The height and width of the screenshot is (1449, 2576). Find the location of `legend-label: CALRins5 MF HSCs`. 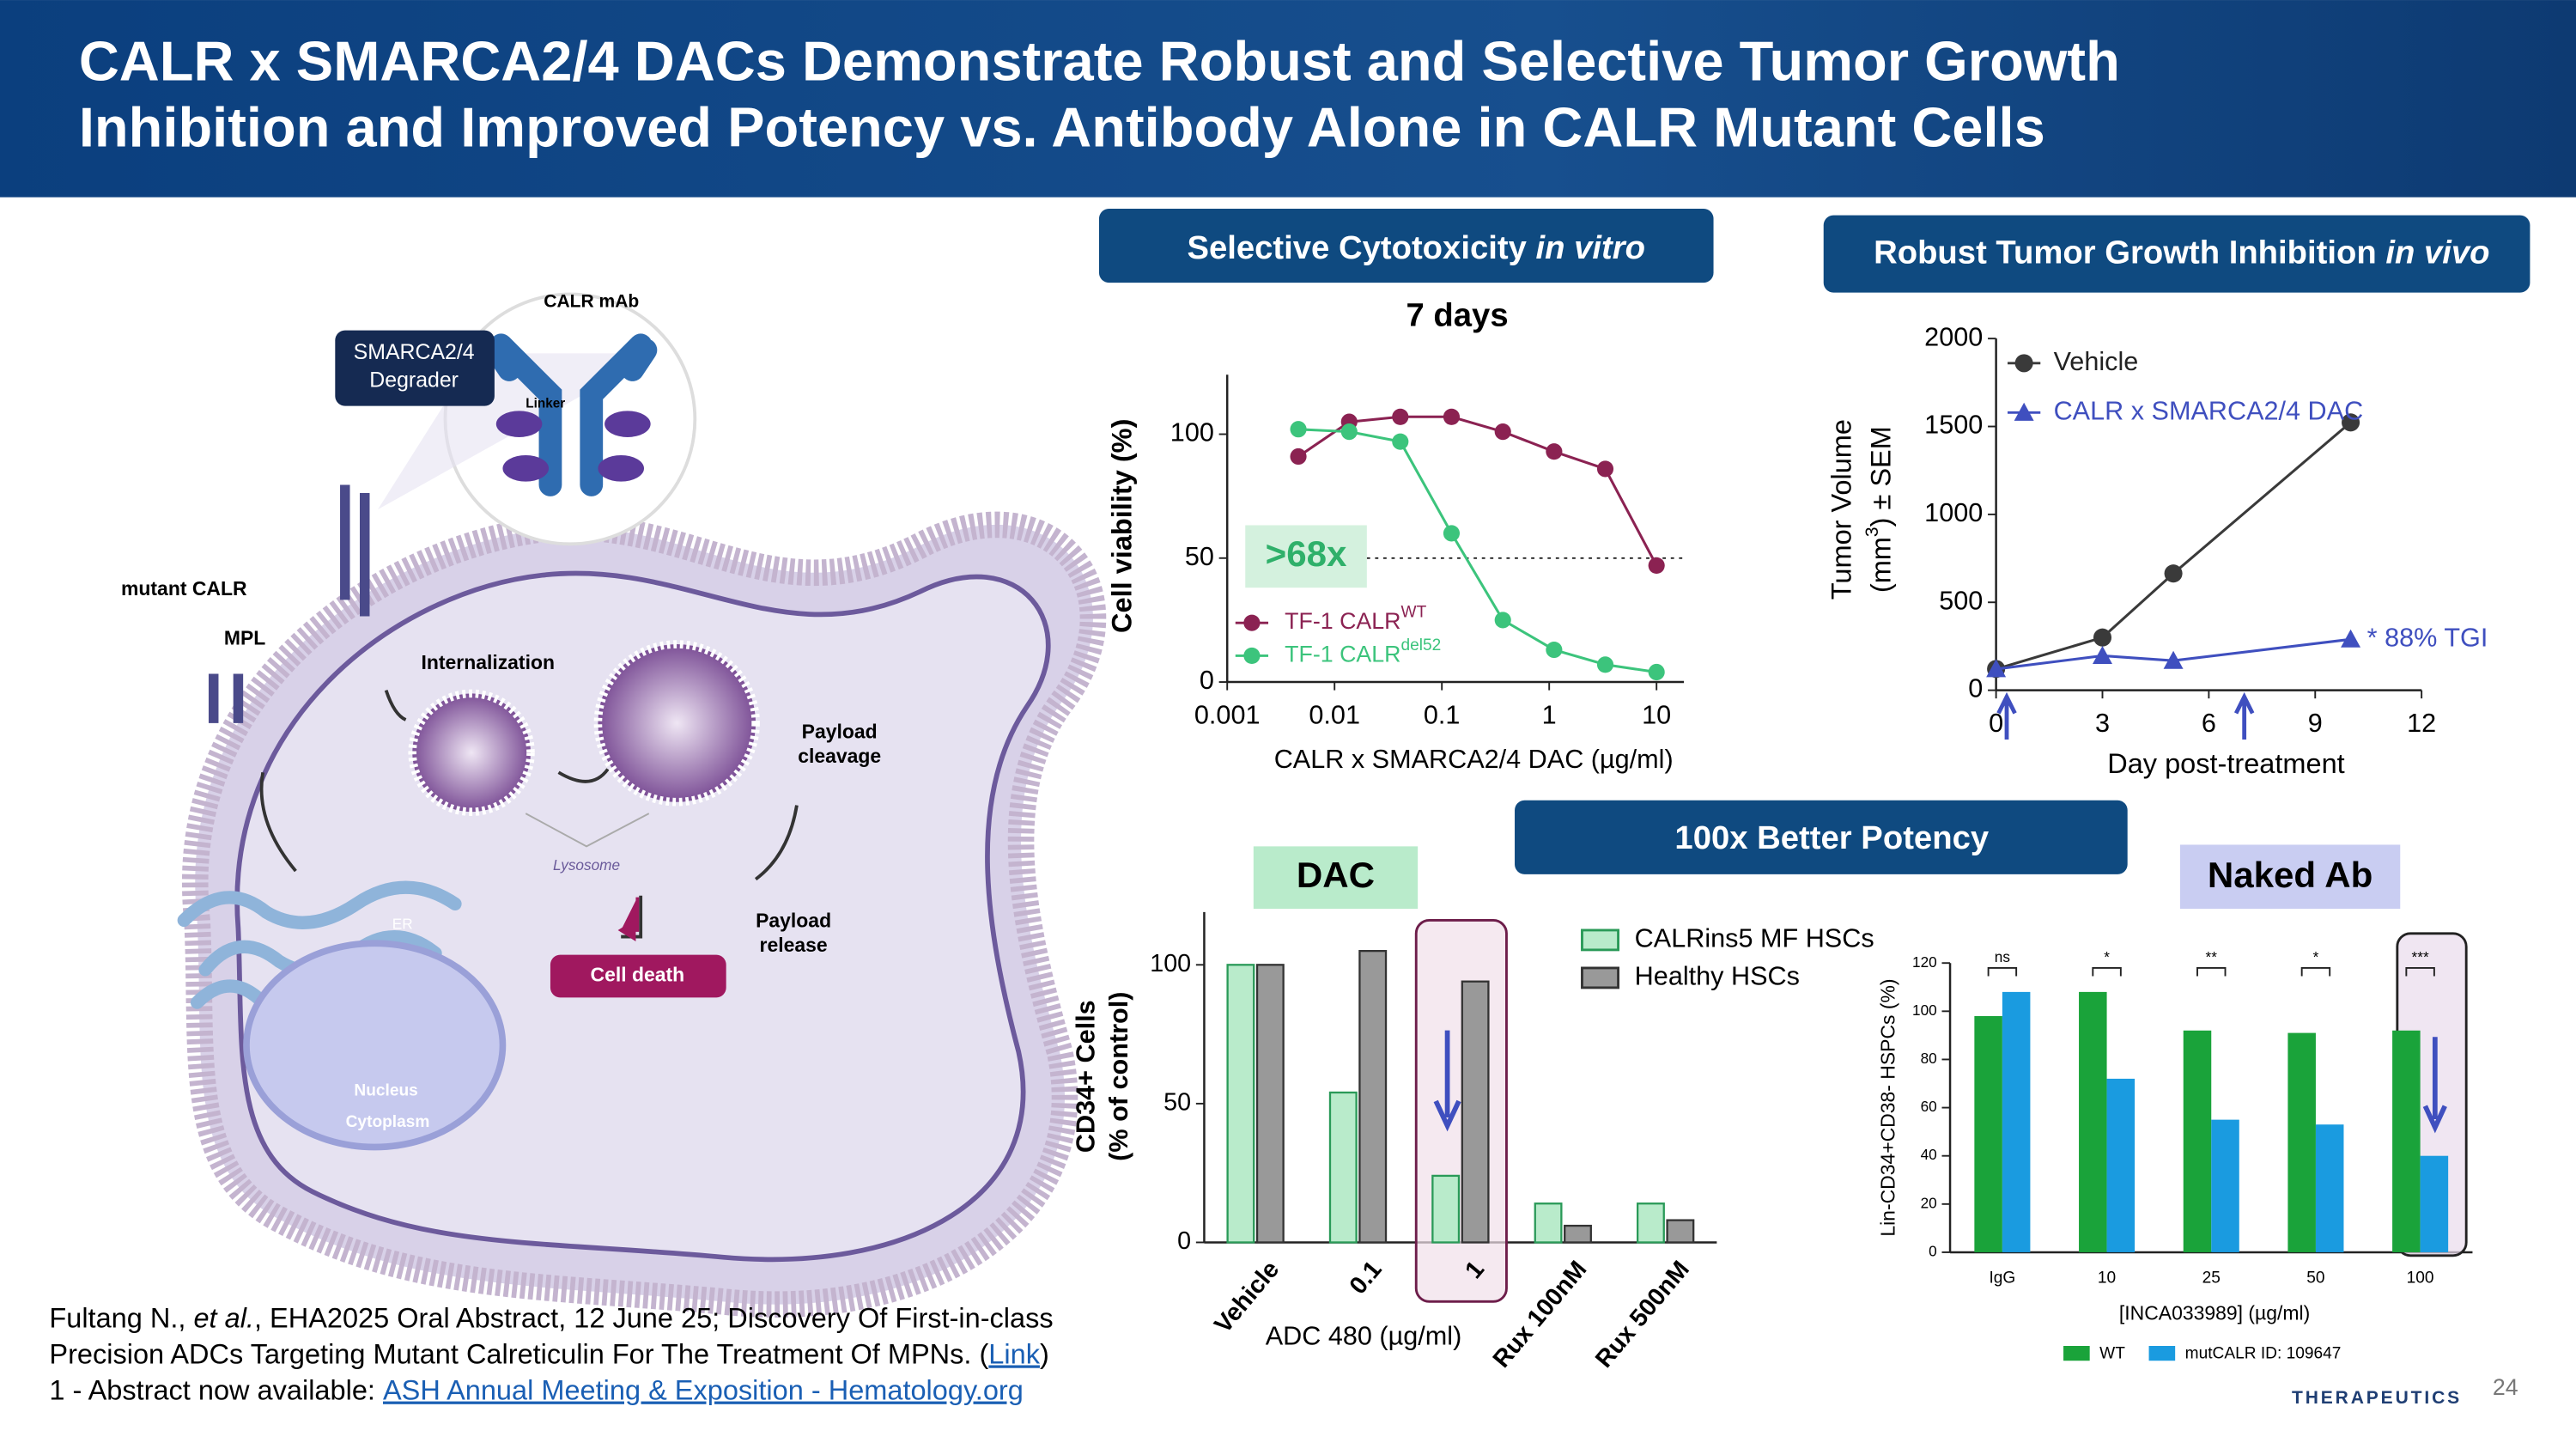

legend-label: CALRins5 MF HSCs is located at coordinates (1755, 938).